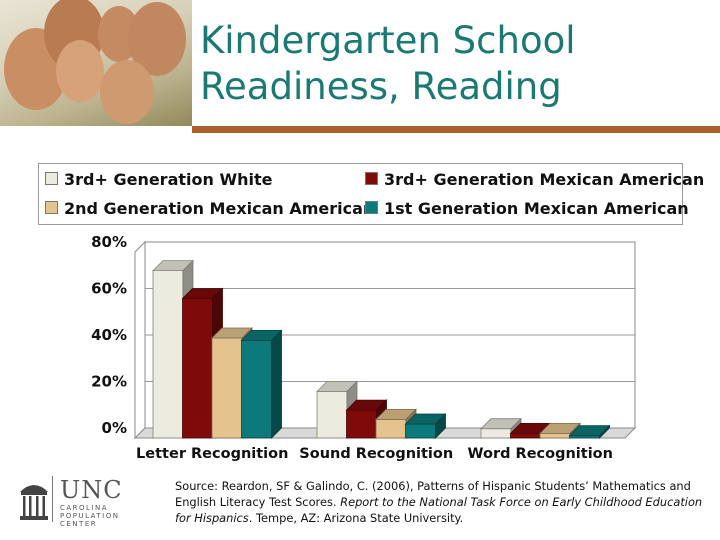 Image resolution: width=720 pixels, height=540 pixels. What do you see at coordinates (544, 179) in the screenshot?
I see `legend-label: 3rd+ Generation Mexican American` at bounding box center [544, 179].